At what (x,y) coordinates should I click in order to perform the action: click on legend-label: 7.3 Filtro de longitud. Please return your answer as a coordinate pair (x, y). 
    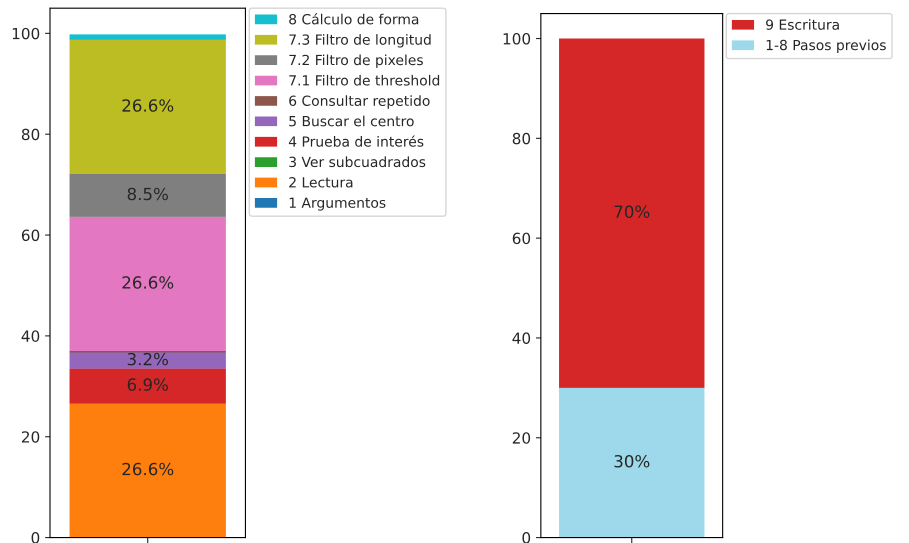
    Looking at the image, I should click on (360, 41).